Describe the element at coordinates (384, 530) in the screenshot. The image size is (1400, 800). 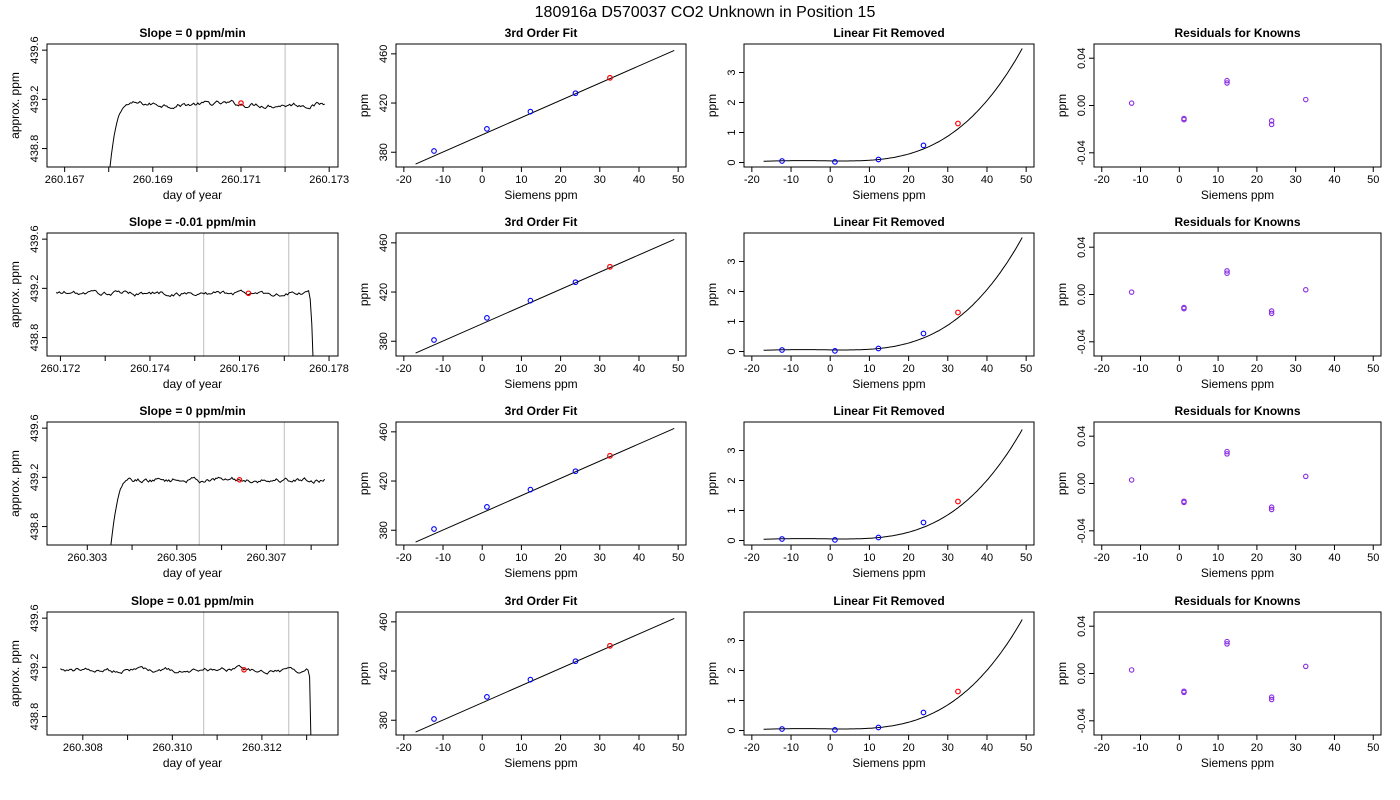
I see `y-tick-label: 380` at that location.